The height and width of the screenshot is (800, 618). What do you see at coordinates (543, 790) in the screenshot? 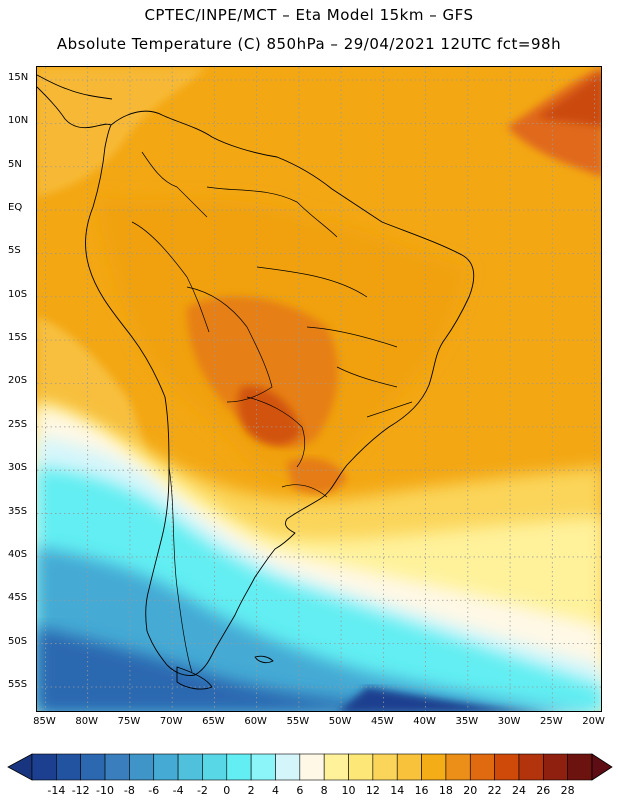
I see `colorbar-tick-label: 26` at bounding box center [543, 790].